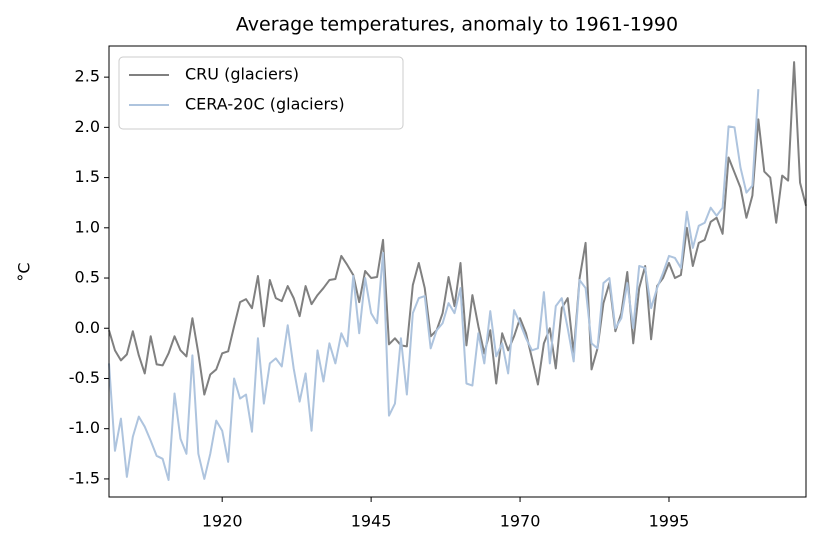 This screenshot has height=549, width=824. What do you see at coordinates (222, 521) in the screenshot?
I see `x-tick-label: 1920` at bounding box center [222, 521].